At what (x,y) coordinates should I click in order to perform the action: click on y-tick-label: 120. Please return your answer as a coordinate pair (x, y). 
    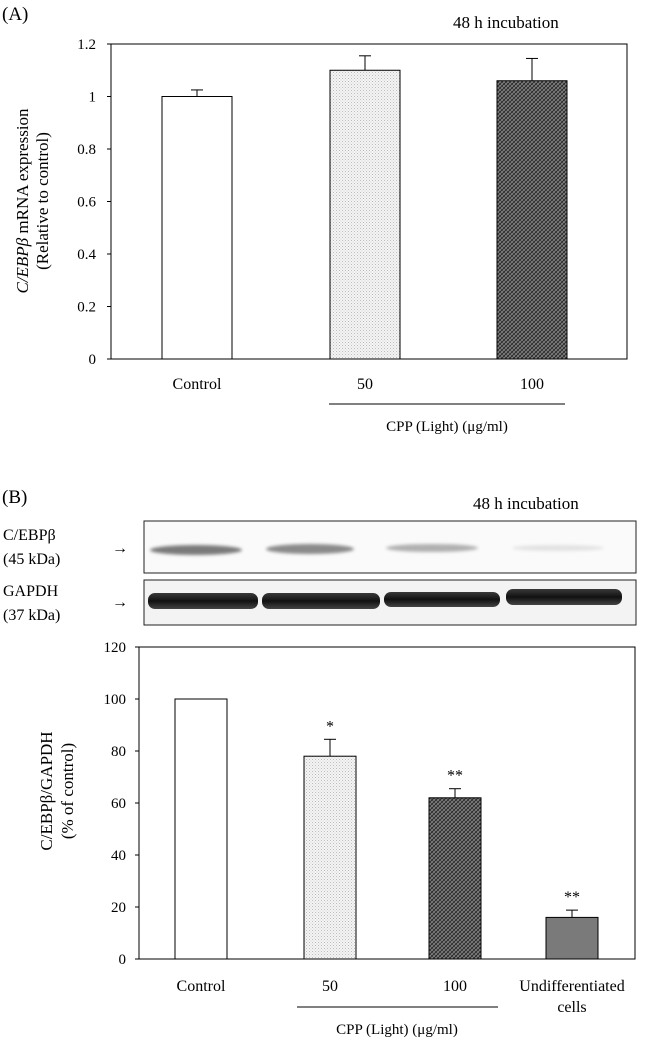
    Looking at the image, I should click on (115, 648).